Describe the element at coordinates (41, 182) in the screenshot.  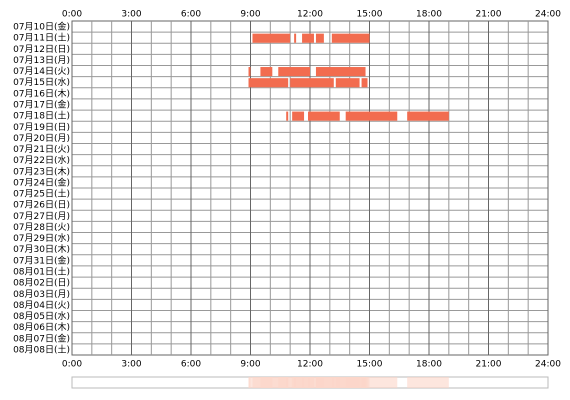
I see `row-label: 07月24日(金)` at that location.